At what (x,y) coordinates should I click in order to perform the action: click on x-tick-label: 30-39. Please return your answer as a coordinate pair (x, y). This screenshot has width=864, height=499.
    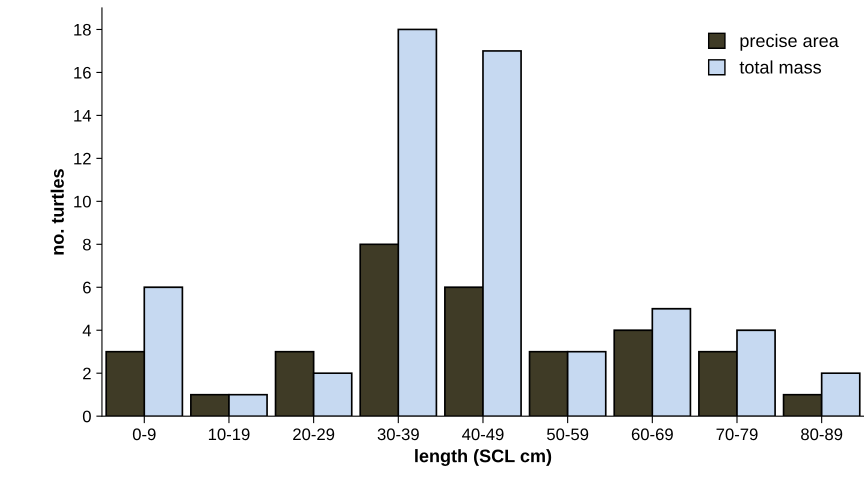
    Looking at the image, I should click on (398, 434).